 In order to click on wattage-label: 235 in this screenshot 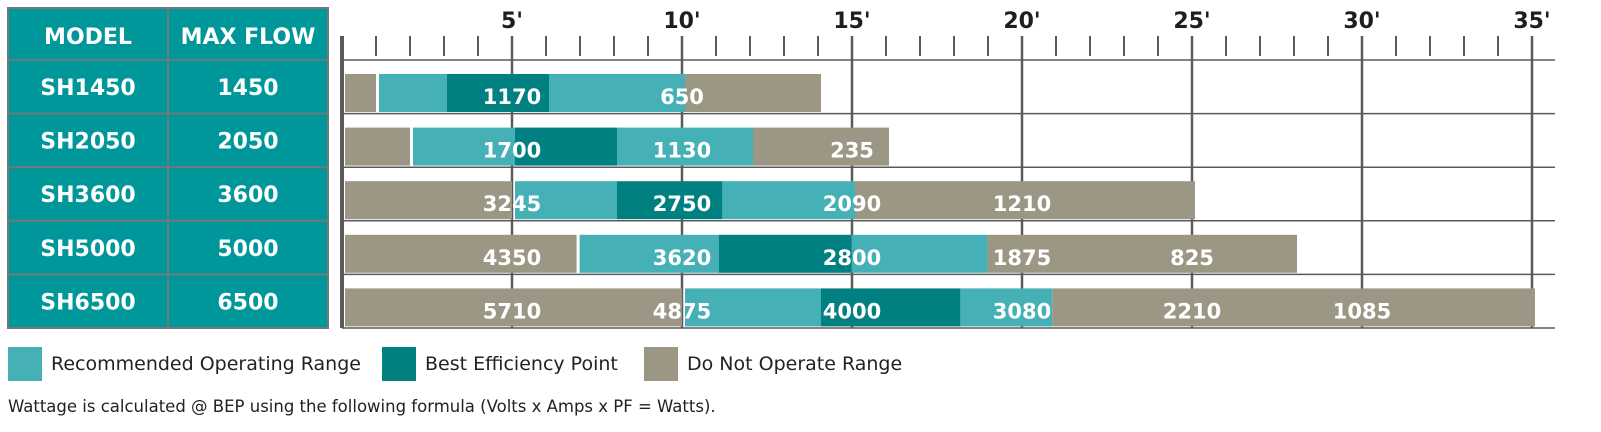, I will do `click(852, 151)`.